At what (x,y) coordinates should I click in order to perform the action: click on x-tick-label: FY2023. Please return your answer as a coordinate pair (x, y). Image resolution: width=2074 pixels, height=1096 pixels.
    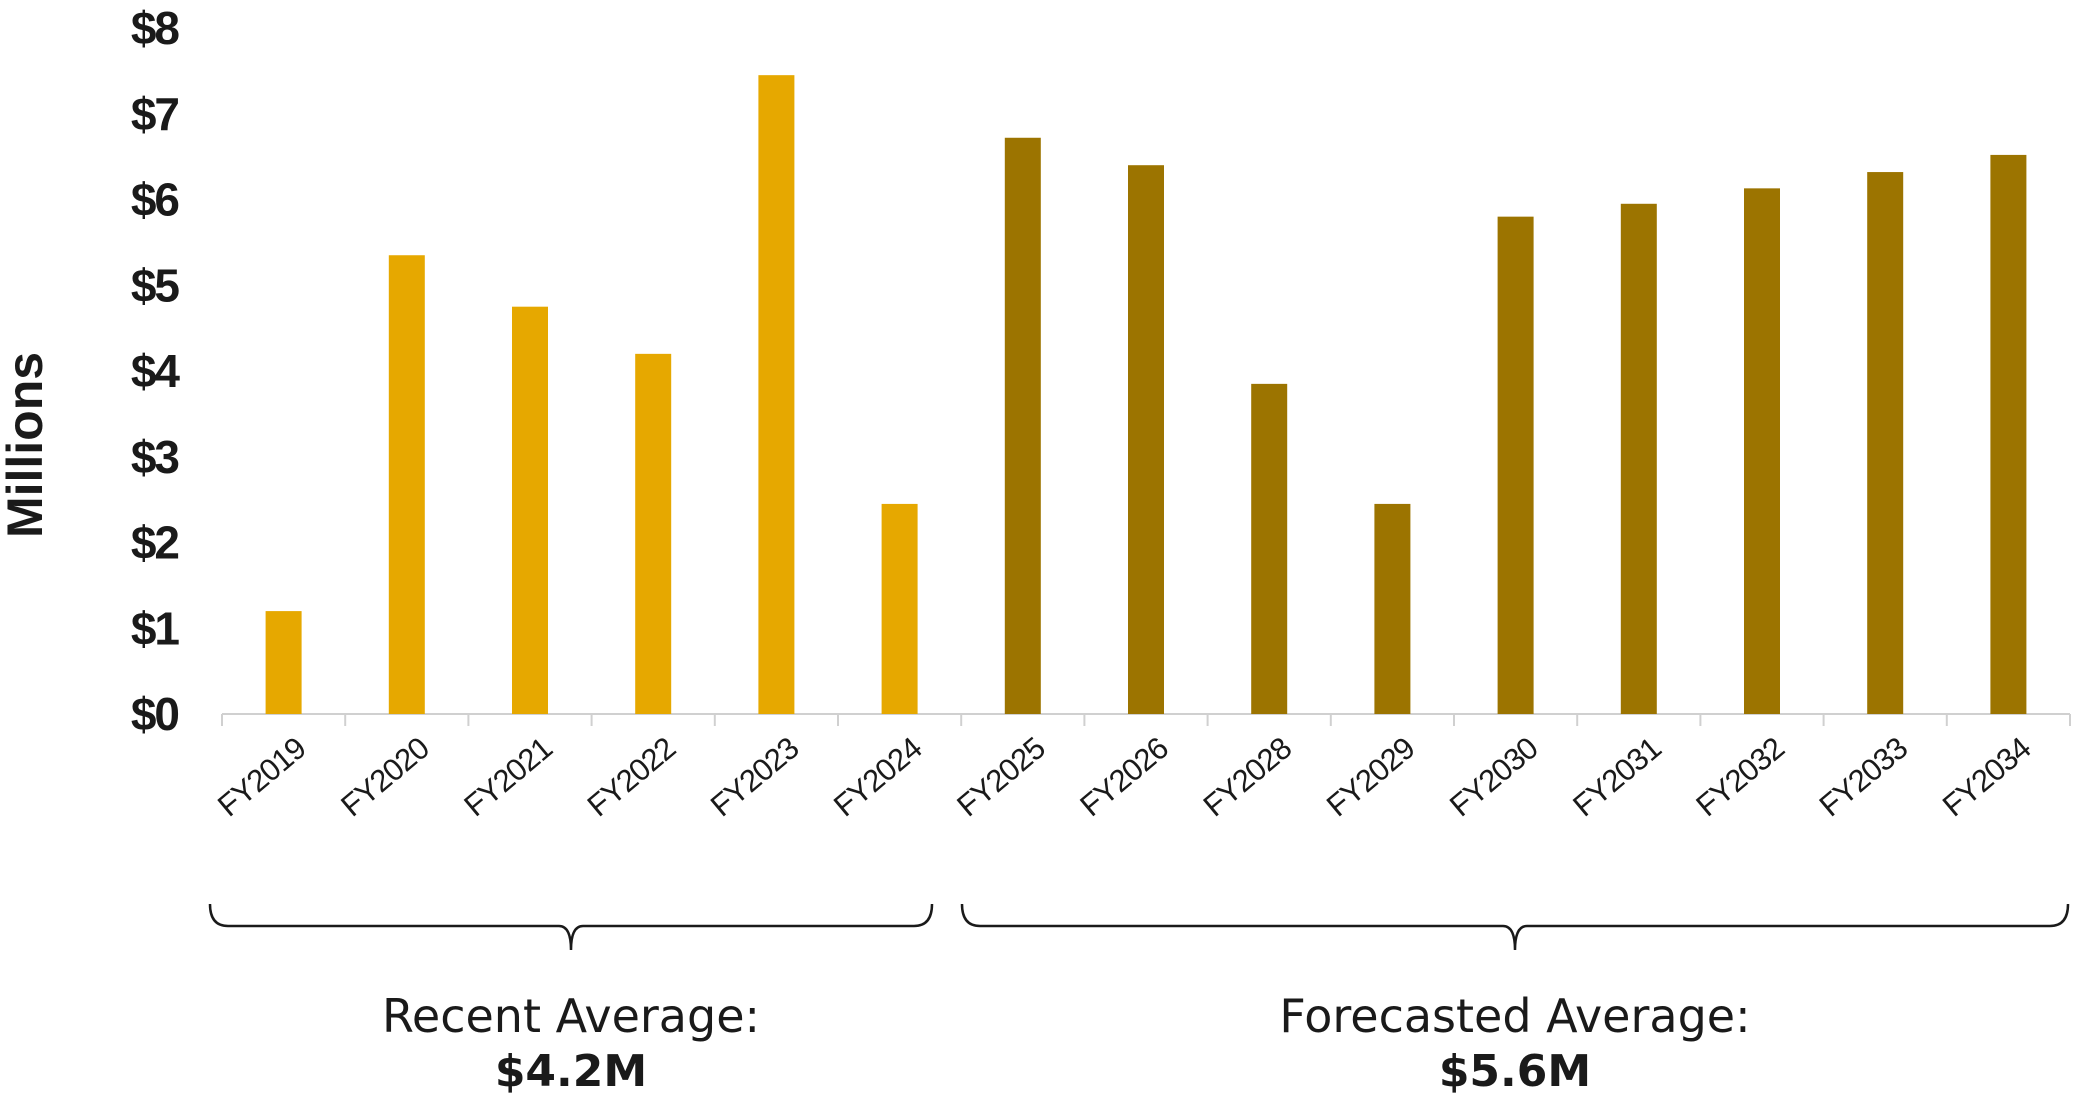
    Looking at the image, I should click on (754, 777).